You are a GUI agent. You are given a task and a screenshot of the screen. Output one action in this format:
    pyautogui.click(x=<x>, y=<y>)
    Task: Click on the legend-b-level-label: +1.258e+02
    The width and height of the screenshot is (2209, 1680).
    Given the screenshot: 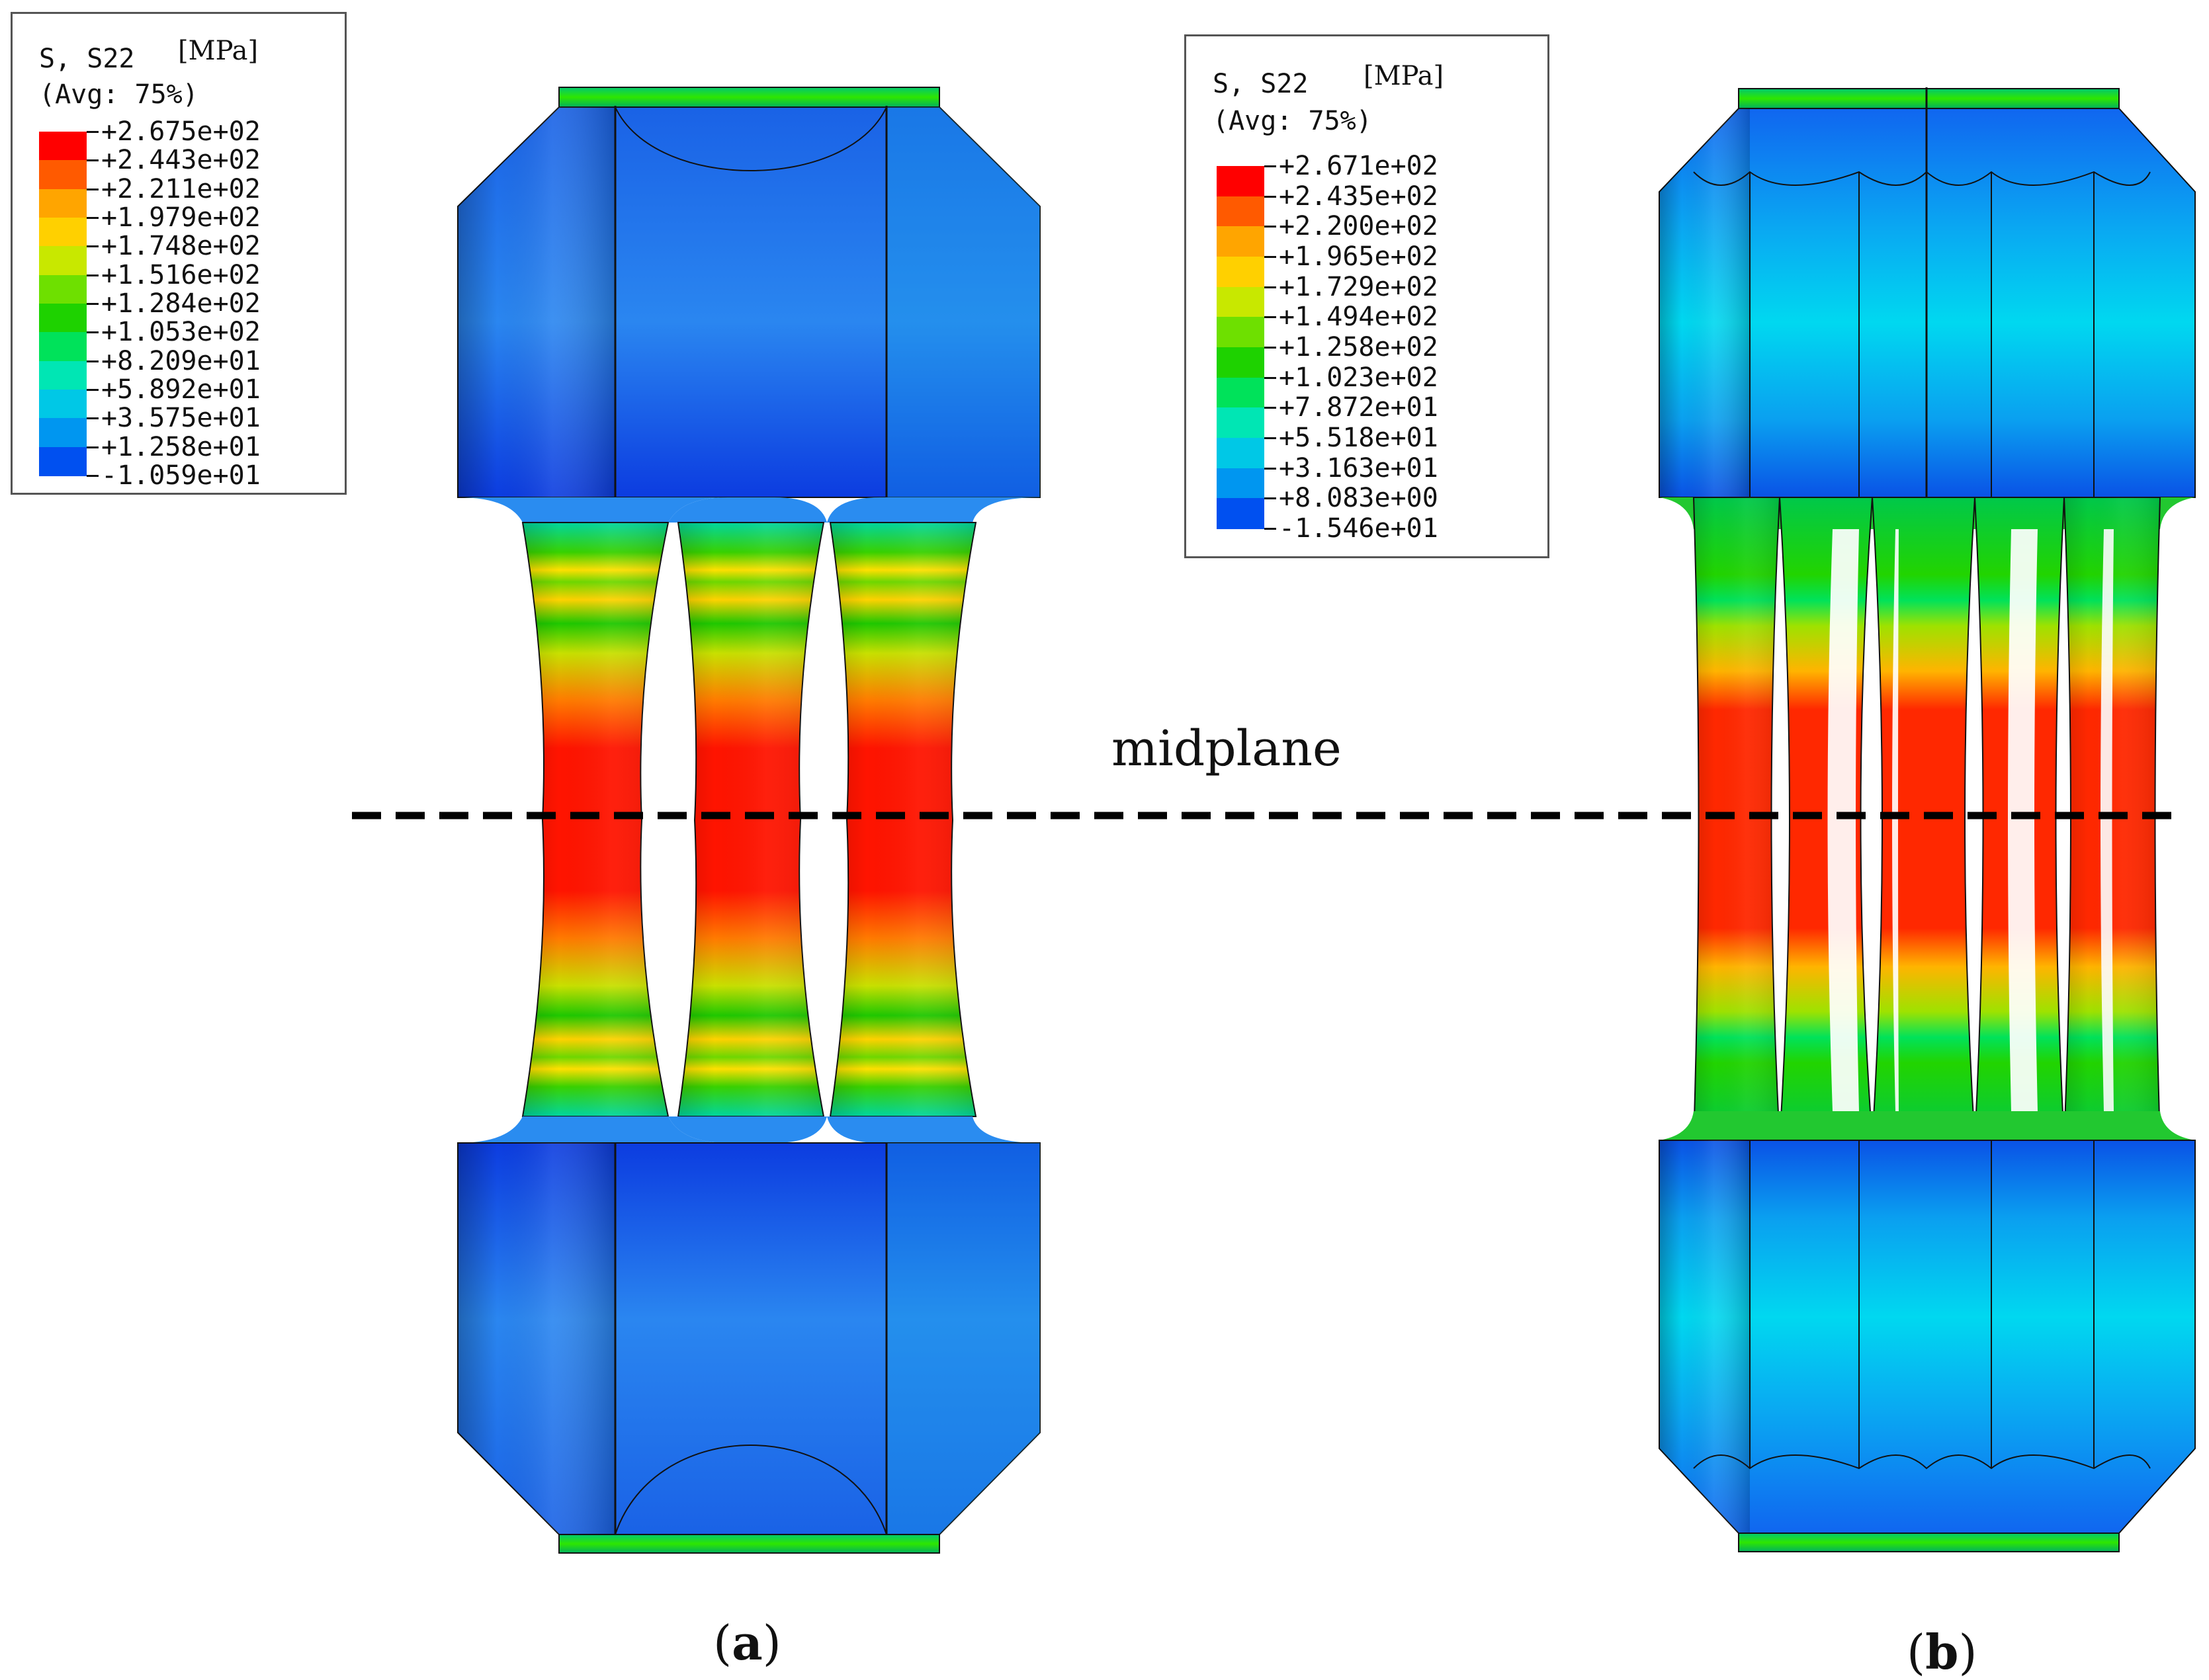 What is the action you would take?
    pyautogui.click(x=1358, y=347)
    